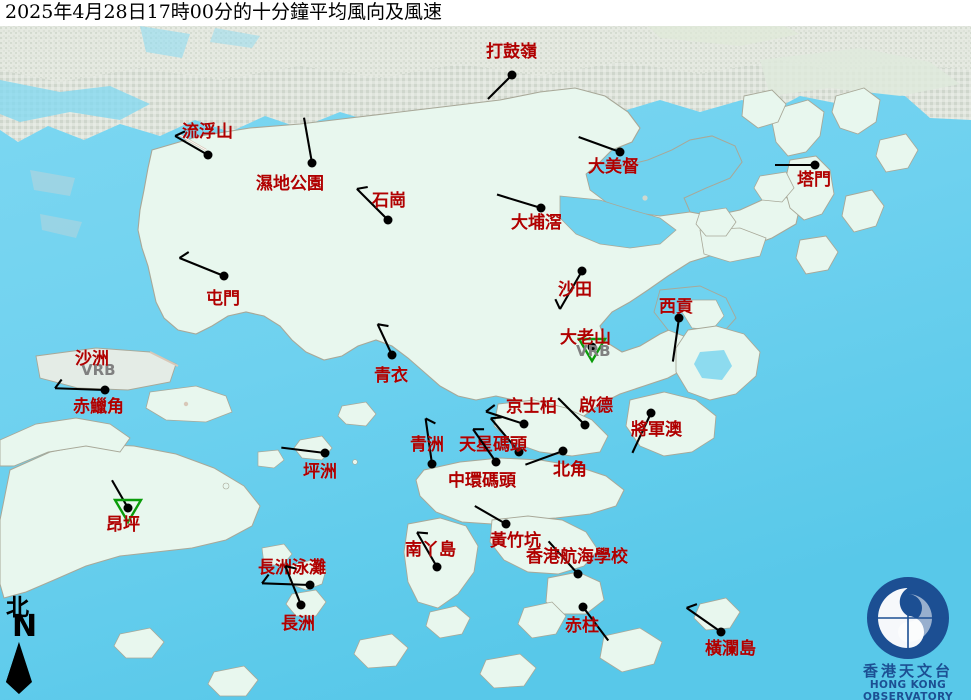  I want to click on hko-name-cn: 香港天文台, so click(907, 671).